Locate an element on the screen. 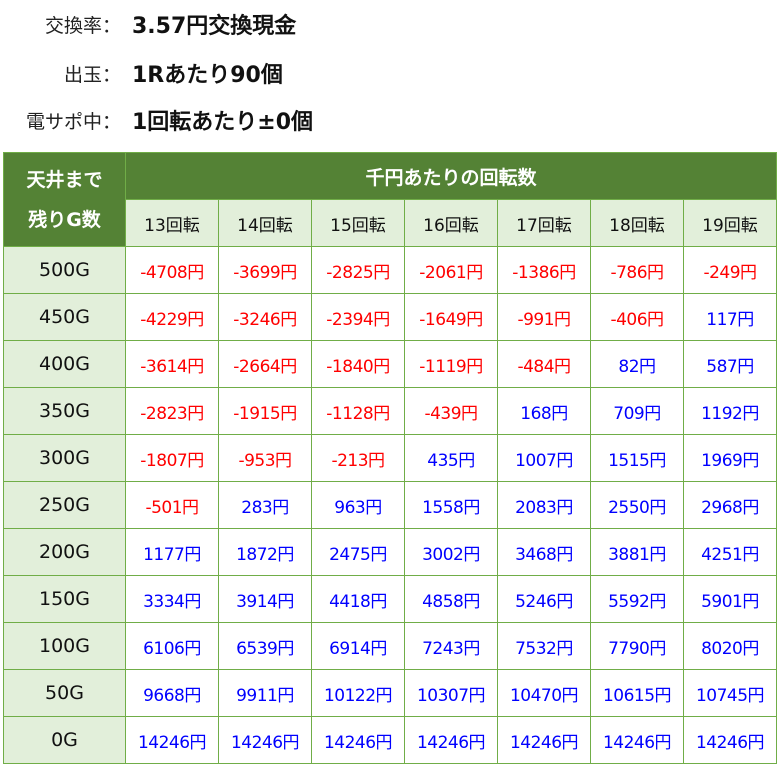 The width and height of the screenshot is (777, 764). value-cell: 10307円 is located at coordinates (451, 693).